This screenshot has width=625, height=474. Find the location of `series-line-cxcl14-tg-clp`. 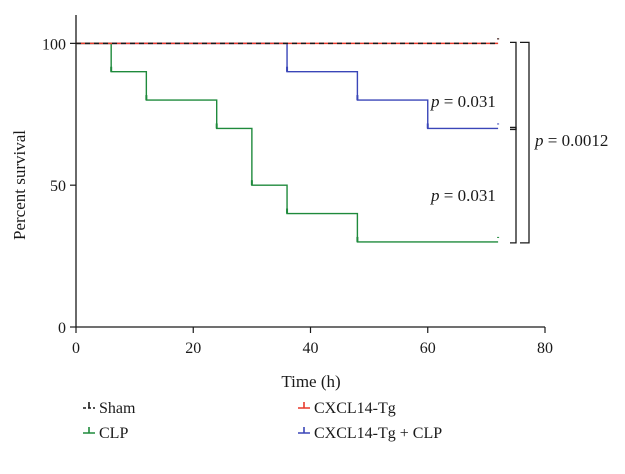

series-line-cxcl14-tg-clp is located at coordinates (287, 86).